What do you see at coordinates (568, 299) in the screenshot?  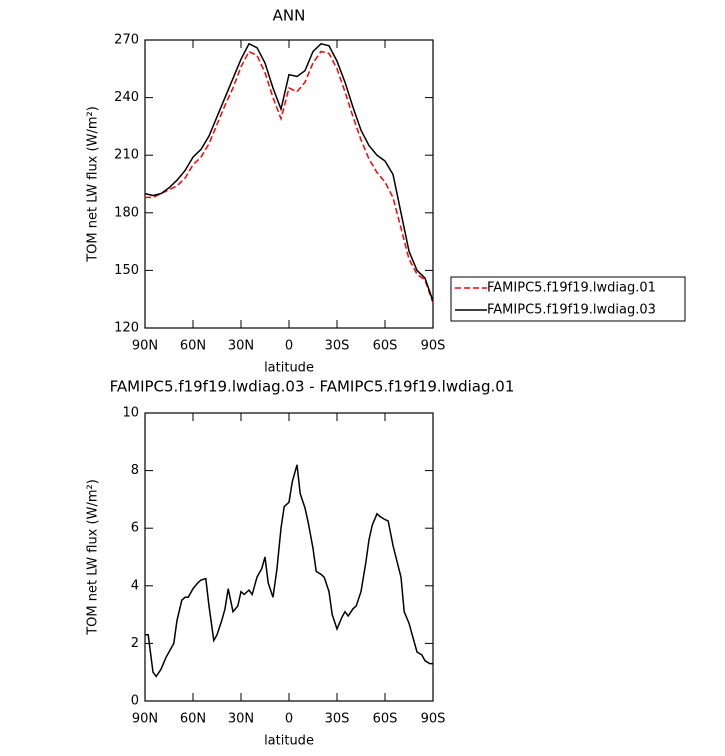 I see `legend-box` at bounding box center [568, 299].